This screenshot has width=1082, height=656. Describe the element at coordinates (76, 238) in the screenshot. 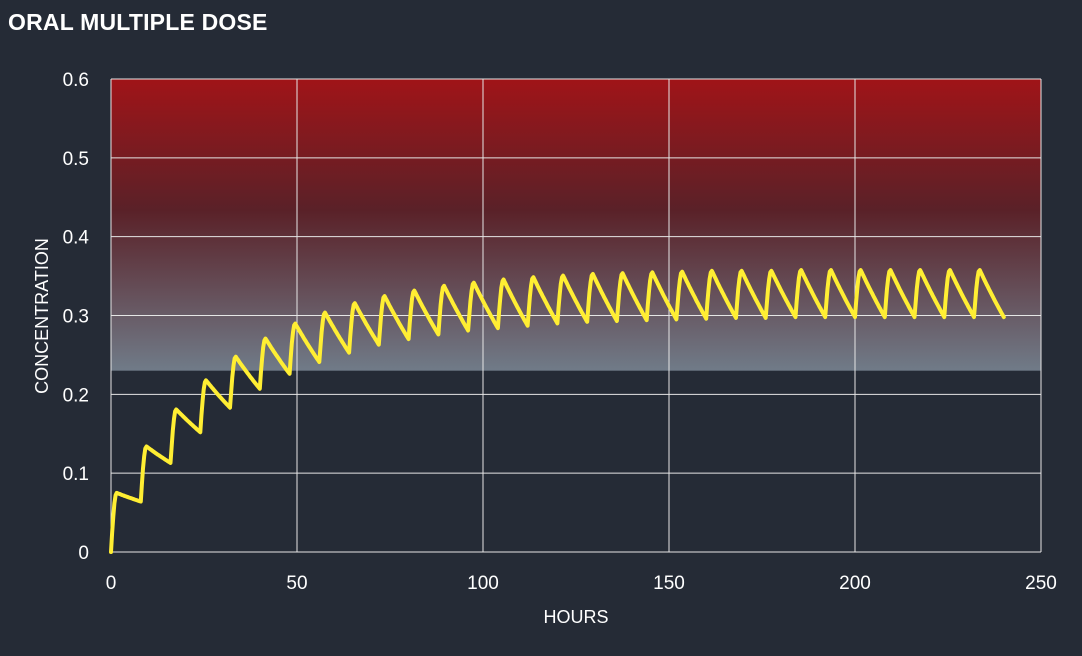

I see `y-tick-label: 0.4` at that location.